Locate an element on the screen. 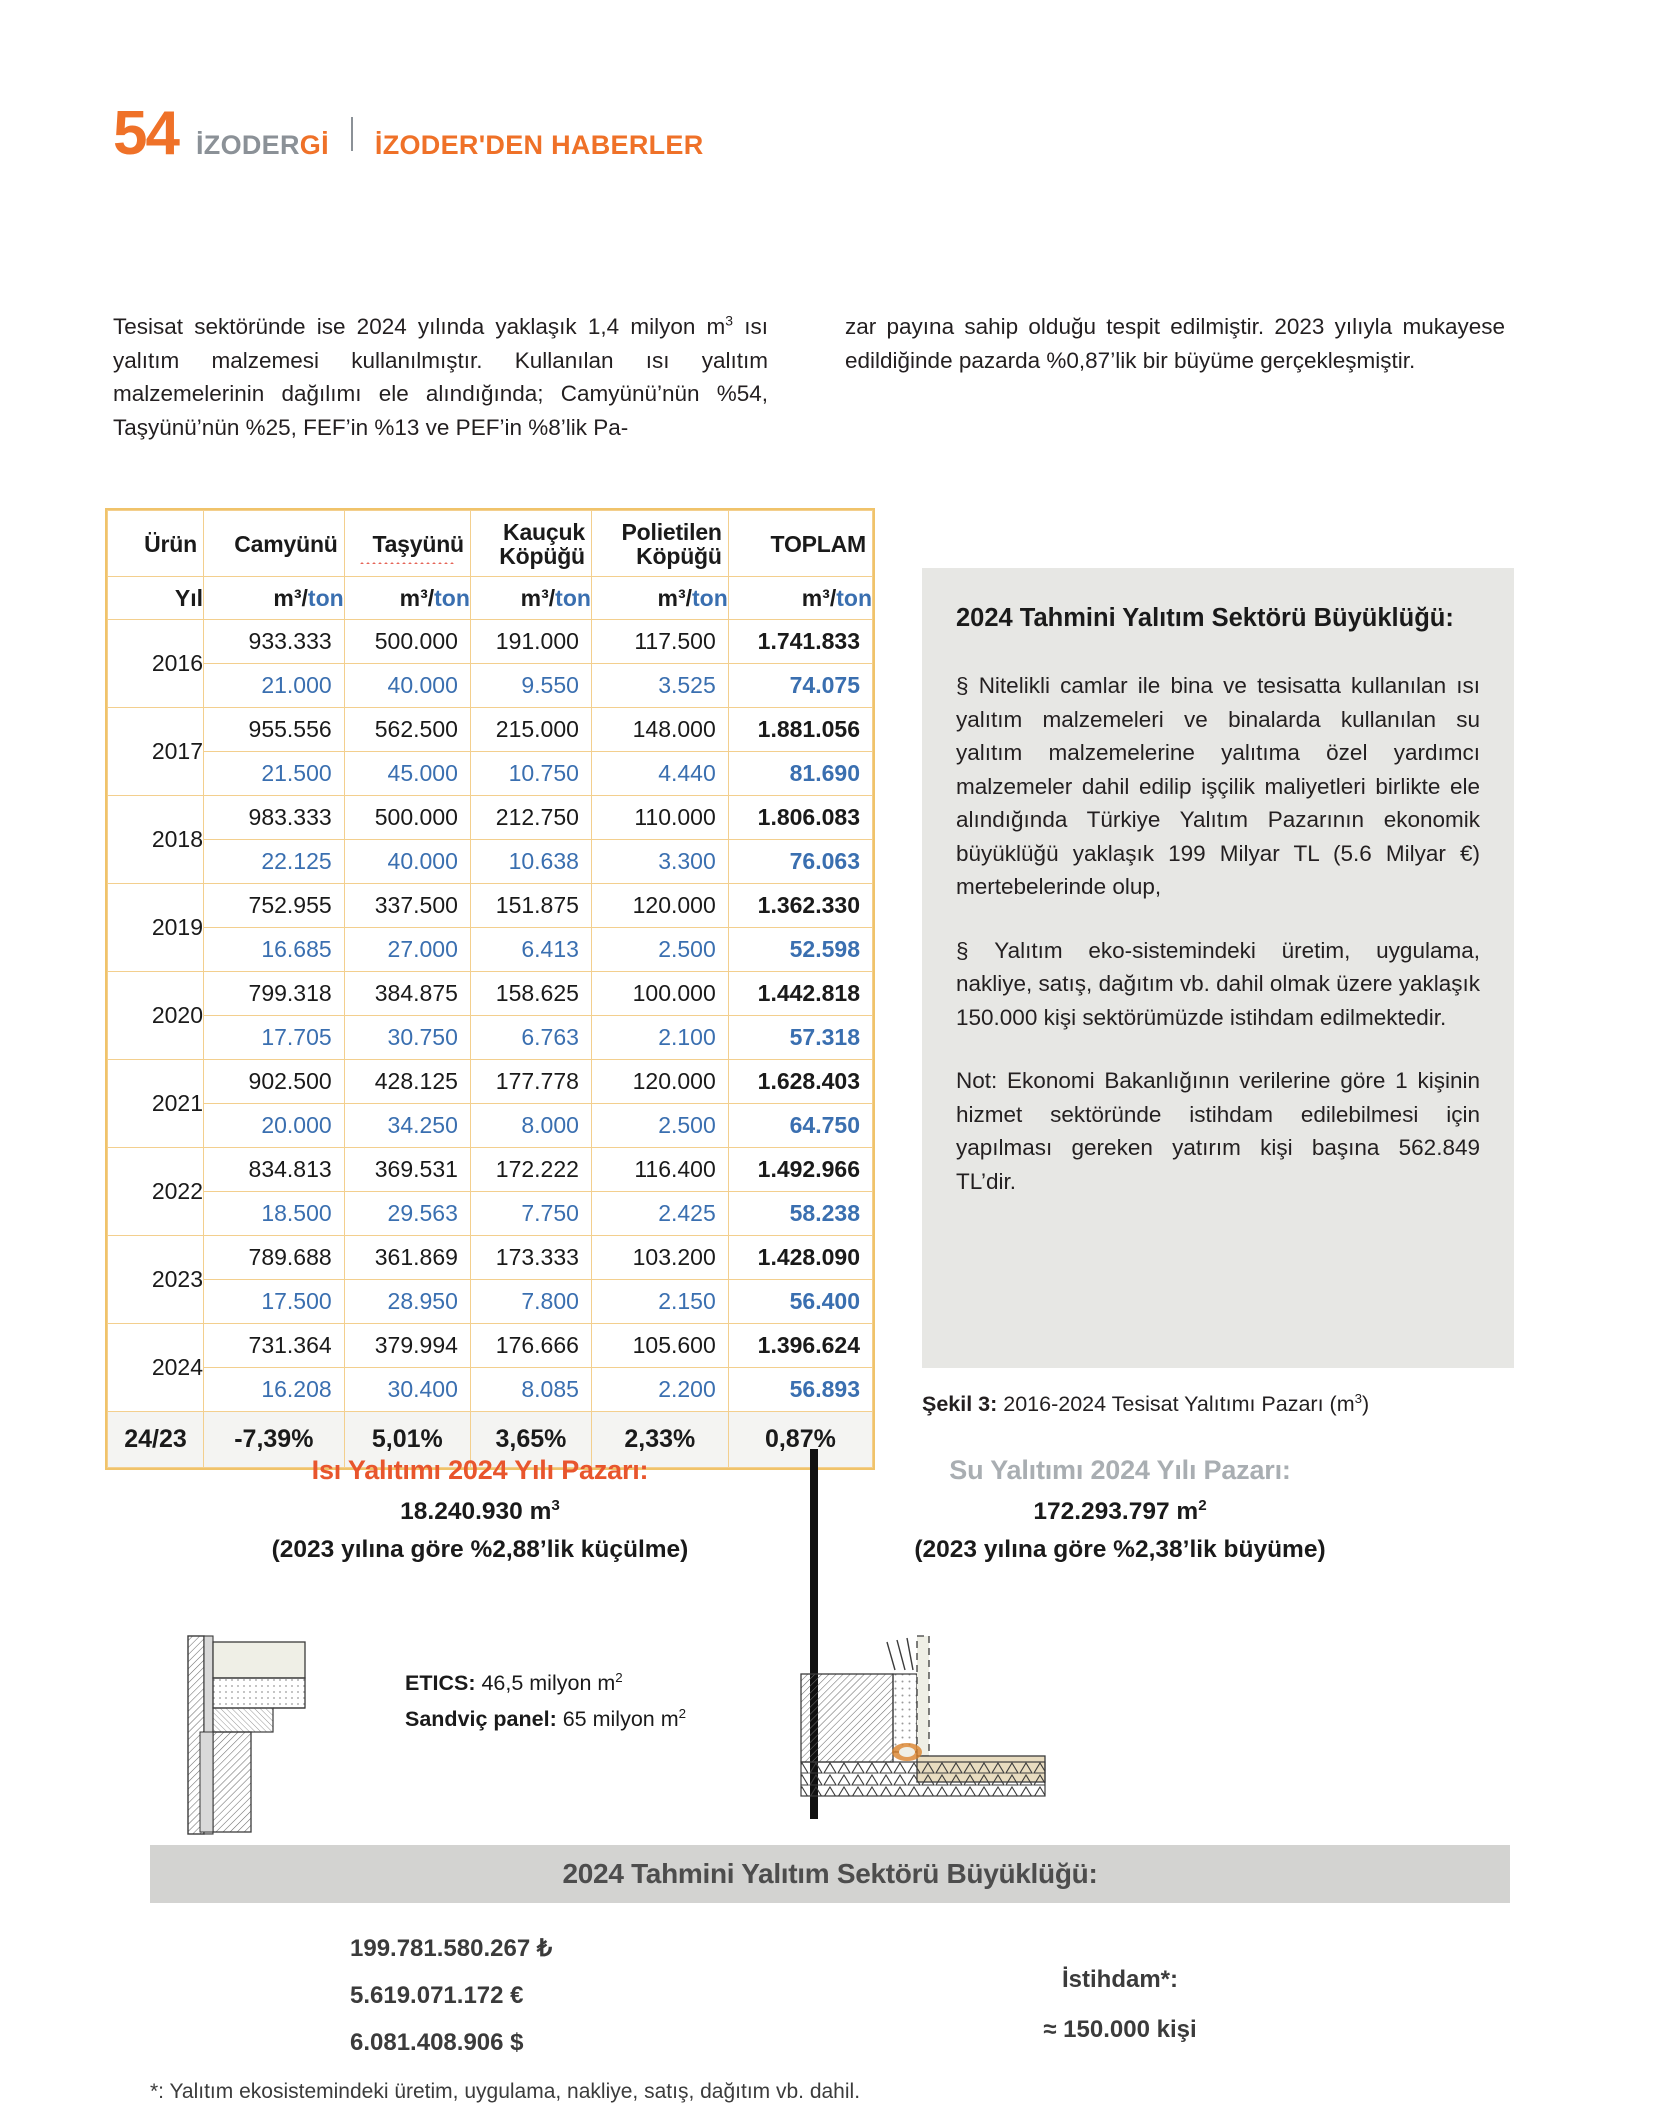 This screenshot has height=2126, width=1654. cell-ton: 2.200 is located at coordinates (659, 1389).